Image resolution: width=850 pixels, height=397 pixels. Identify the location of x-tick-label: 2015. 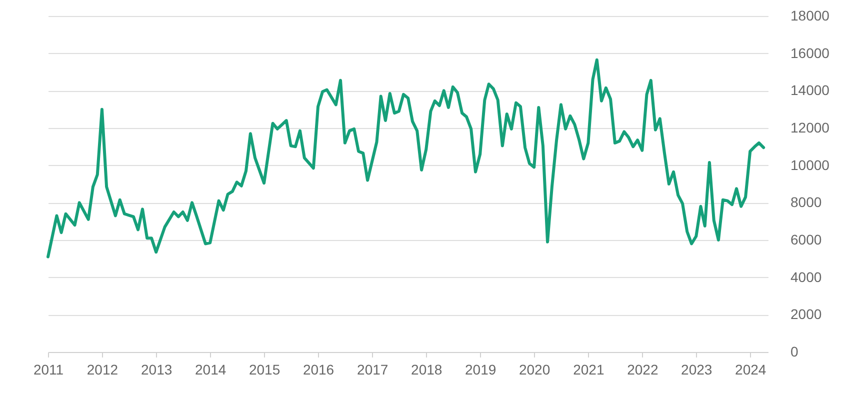
(264, 370).